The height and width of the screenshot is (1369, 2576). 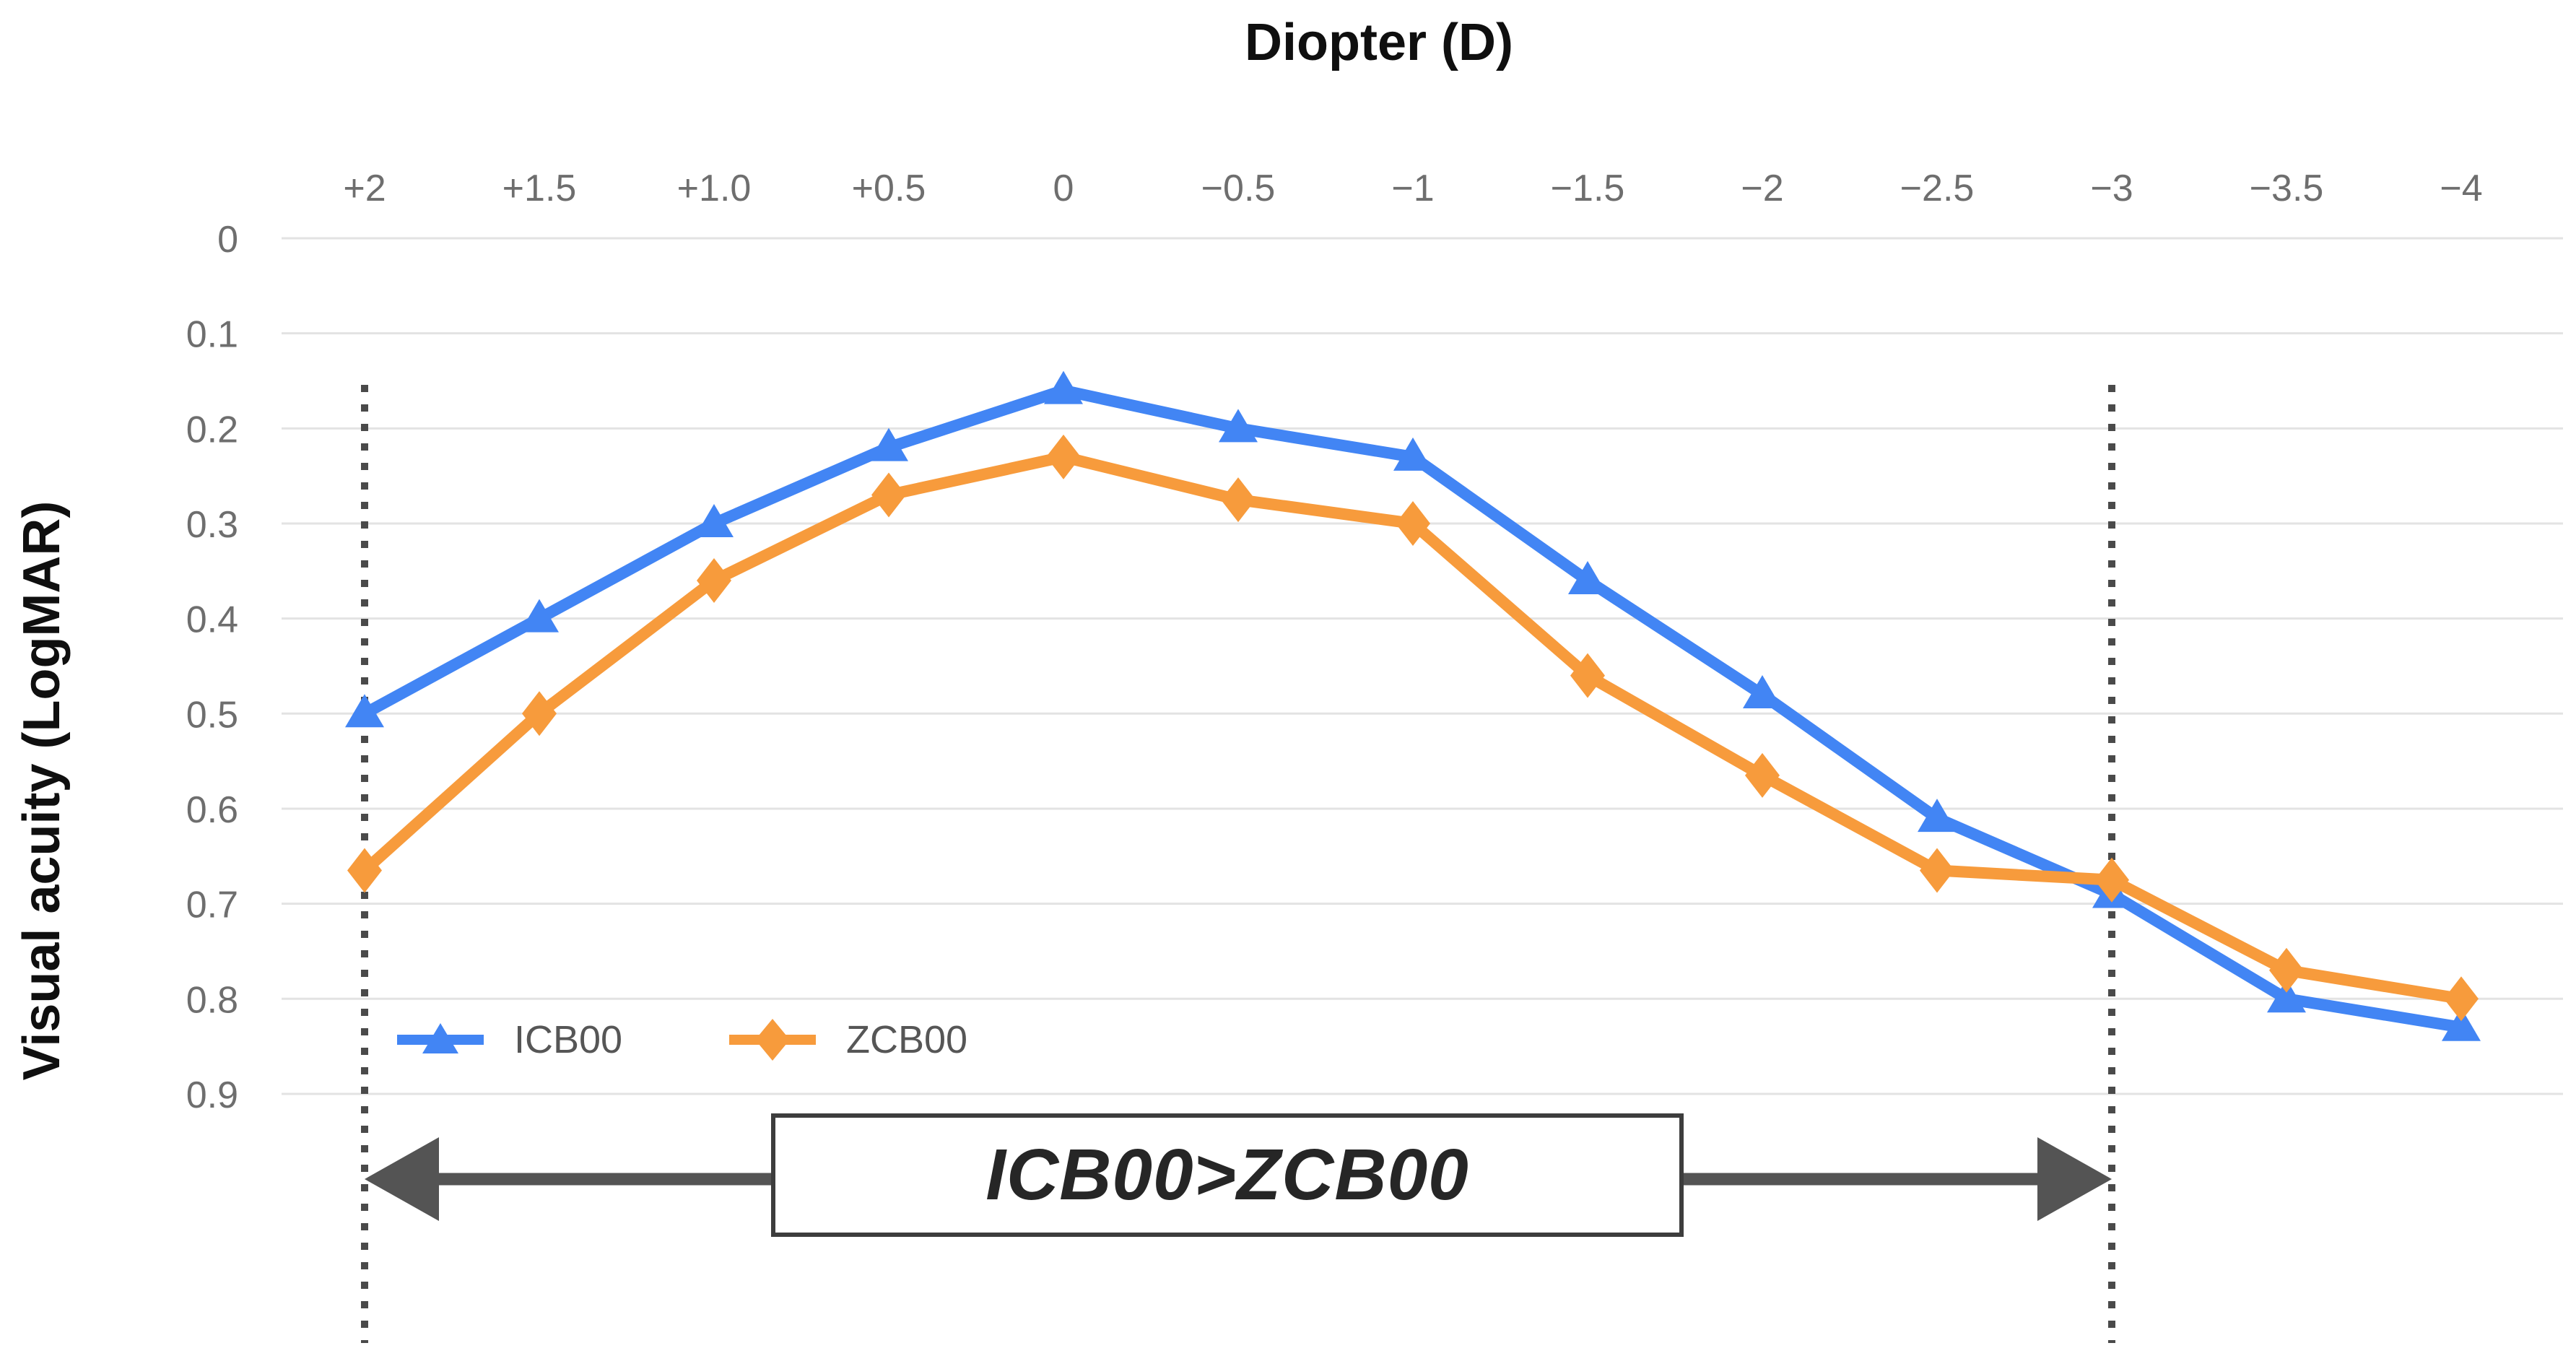 What do you see at coordinates (212, 810) in the screenshot?
I see `y-tick-label: 0.6` at bounding box center [212, 810].